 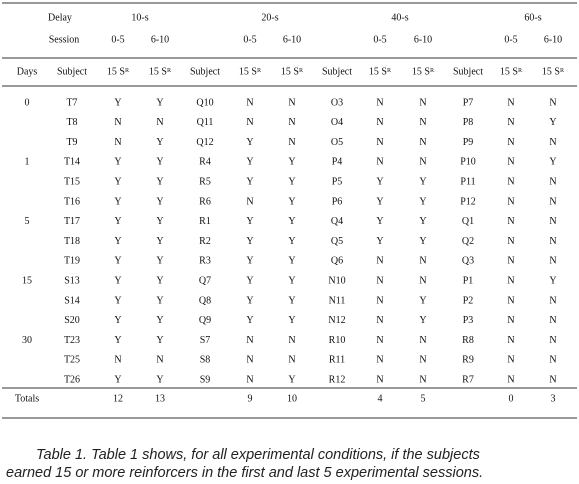 What do you see at coordinates (60, 17) in the screenshot?
I see `delay-label: Delay` at bounding box center [60, 17].